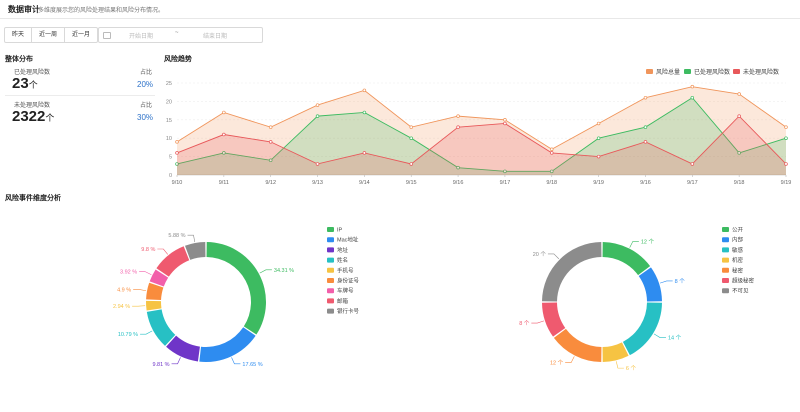 This screenshot has width=800, height=412. Describe the element at coordinates (24, 9) in the screenshot. I see `page-title: 数据审计` at that location.